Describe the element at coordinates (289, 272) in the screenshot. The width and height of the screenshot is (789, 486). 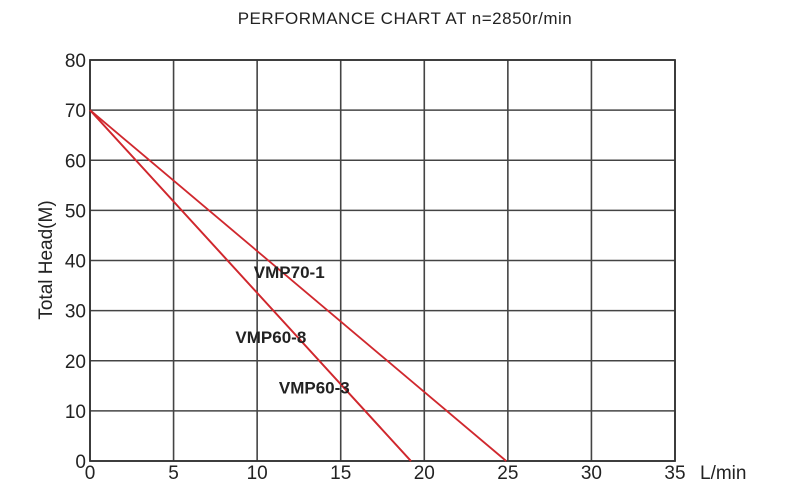
I see `series-label-vmp70-1: VMP70-1` at that location.